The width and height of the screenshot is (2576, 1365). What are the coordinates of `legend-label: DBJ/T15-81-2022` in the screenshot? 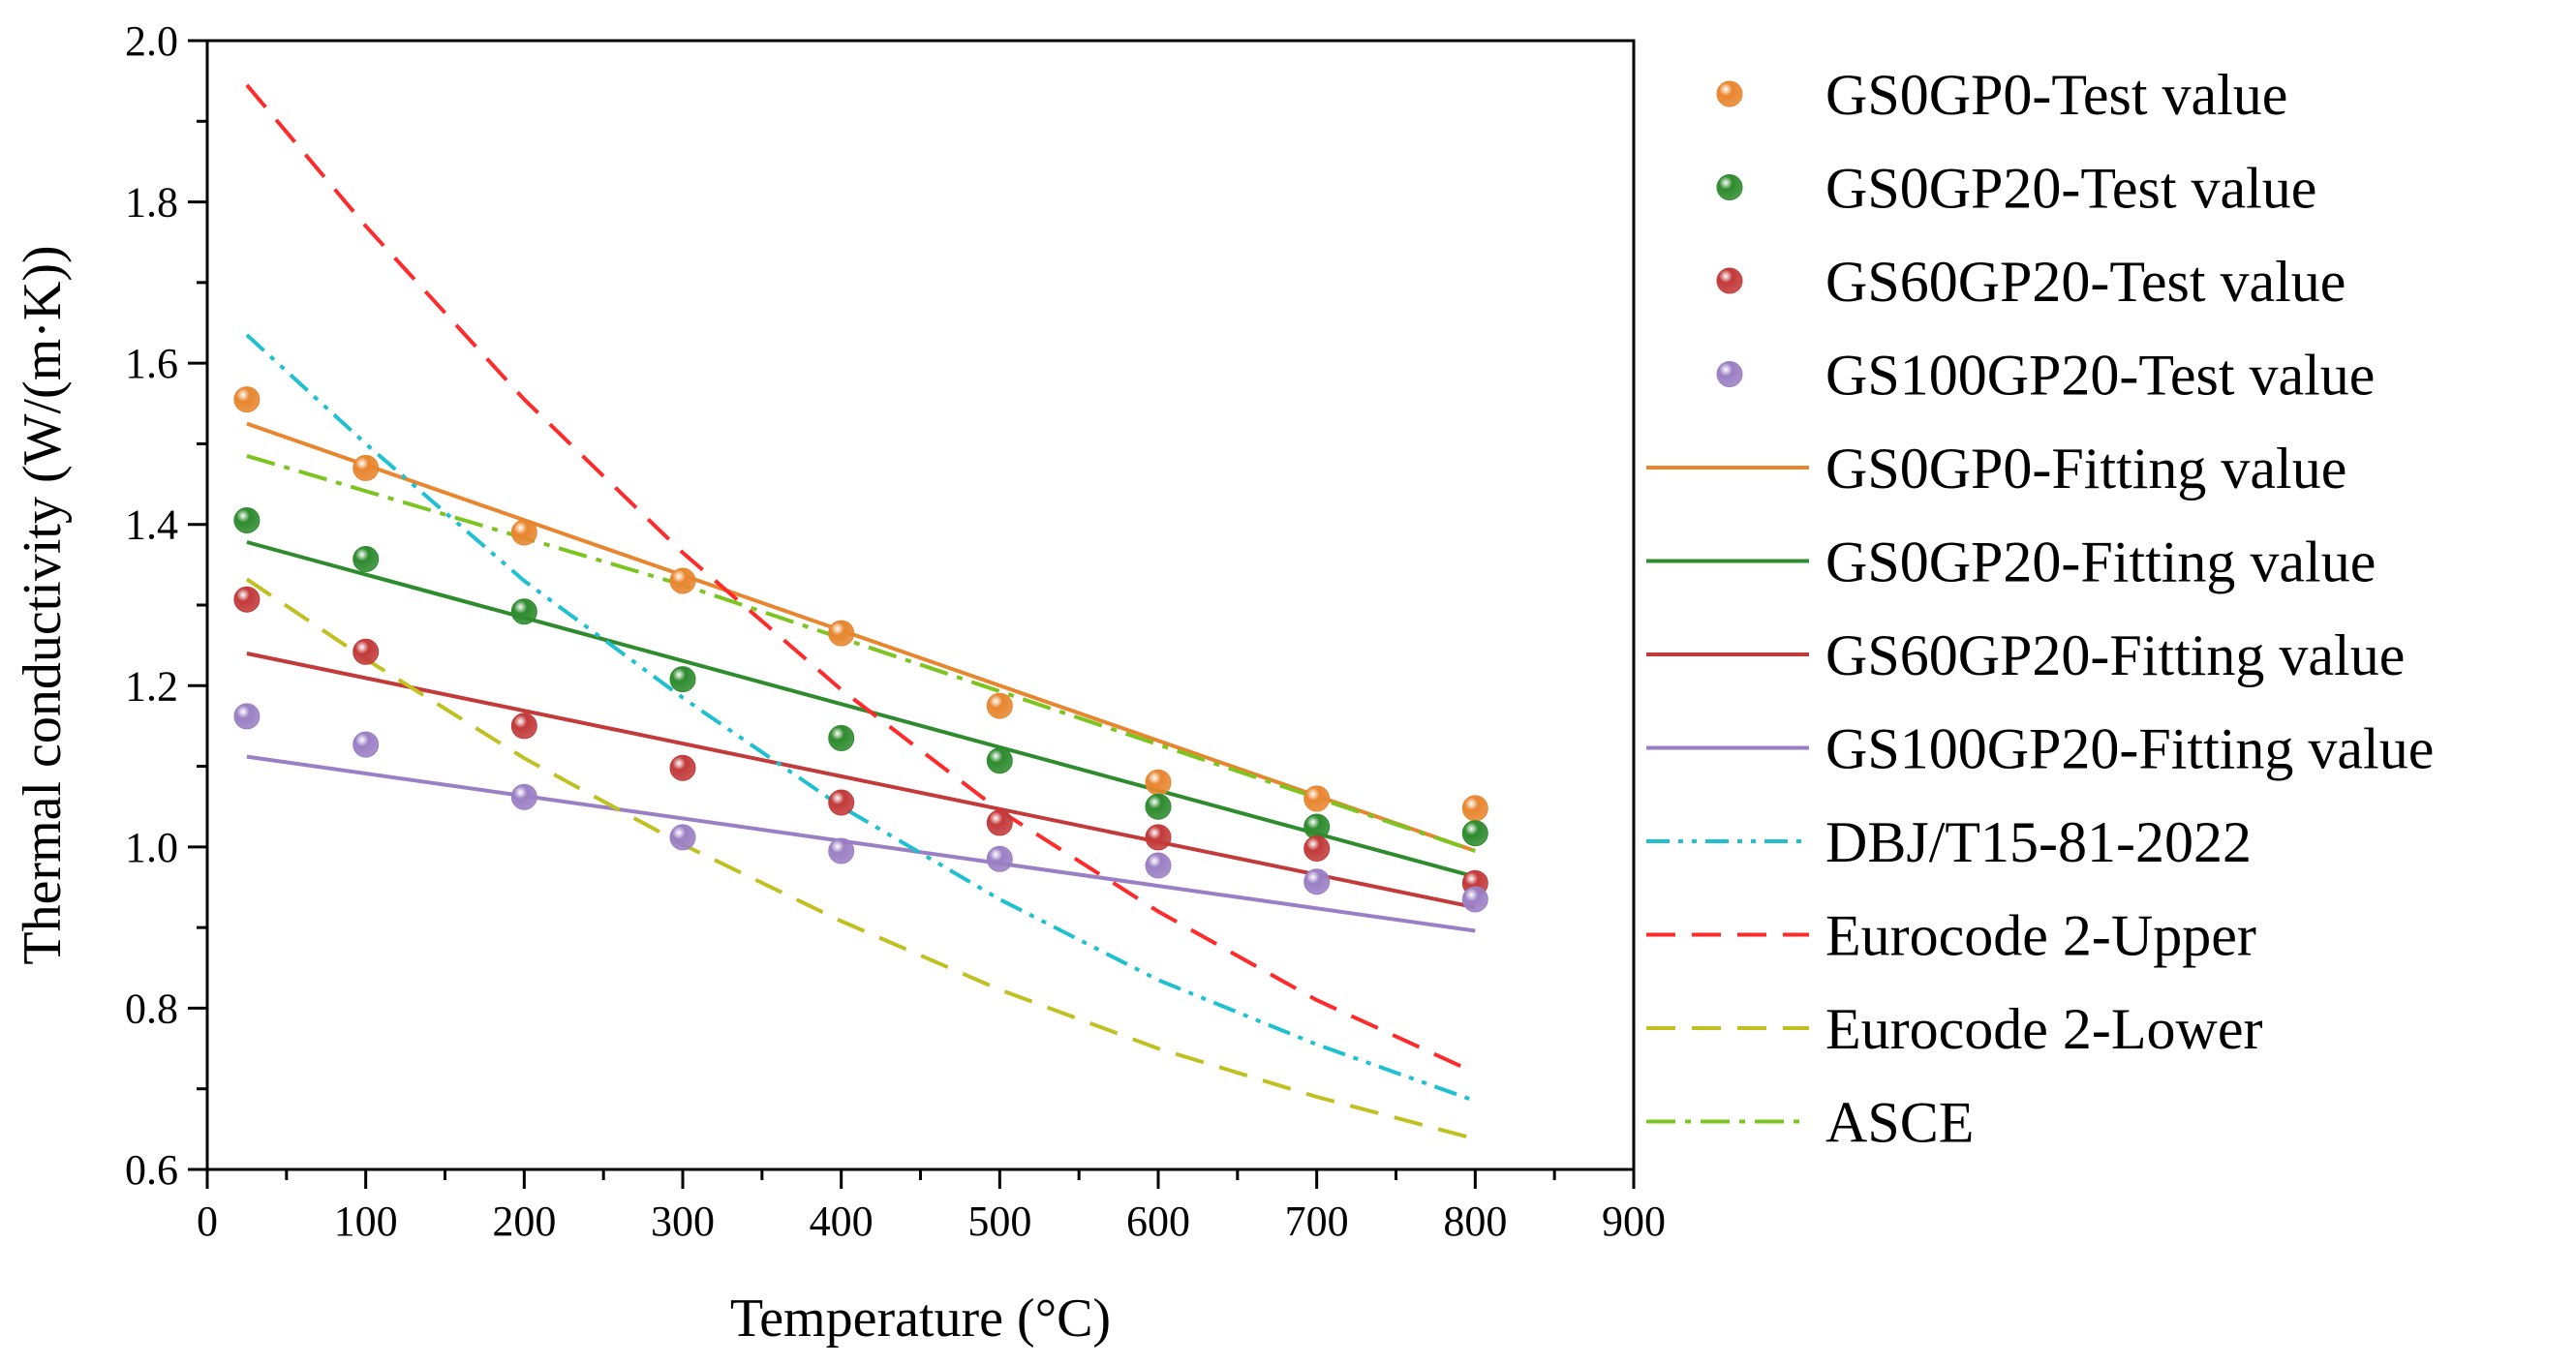 It's located at (2038, 842).